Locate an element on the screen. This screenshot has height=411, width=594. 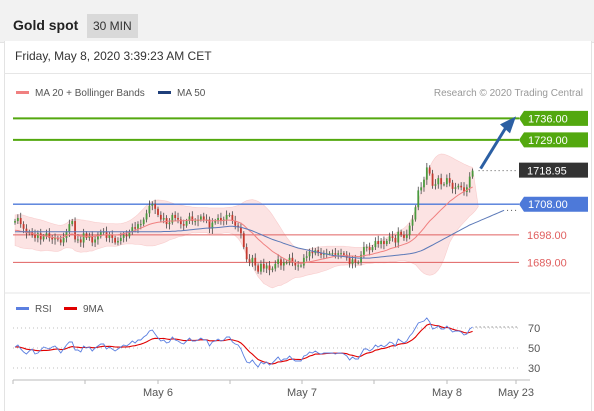
rsi-tick-label-50: 50 is located at coordinates (534, 349).